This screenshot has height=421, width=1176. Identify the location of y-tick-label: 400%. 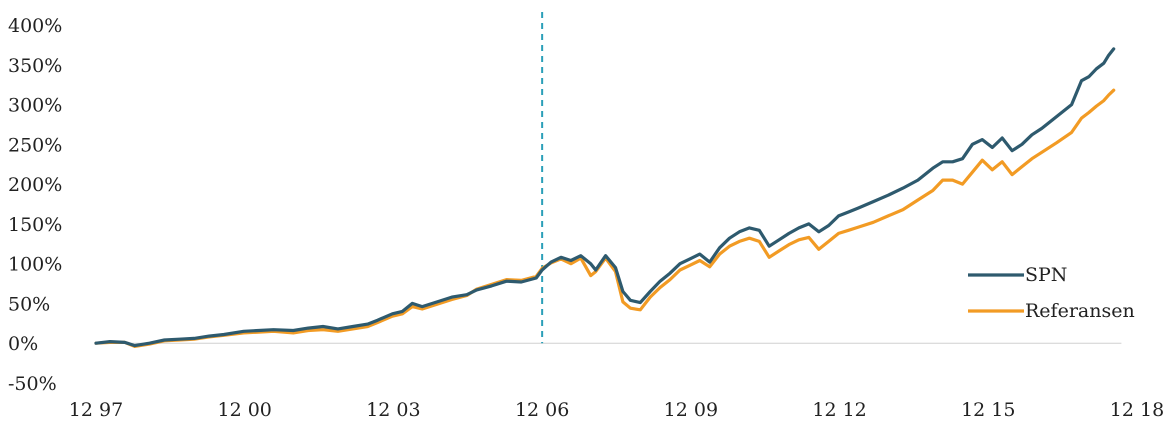
(35, 26).